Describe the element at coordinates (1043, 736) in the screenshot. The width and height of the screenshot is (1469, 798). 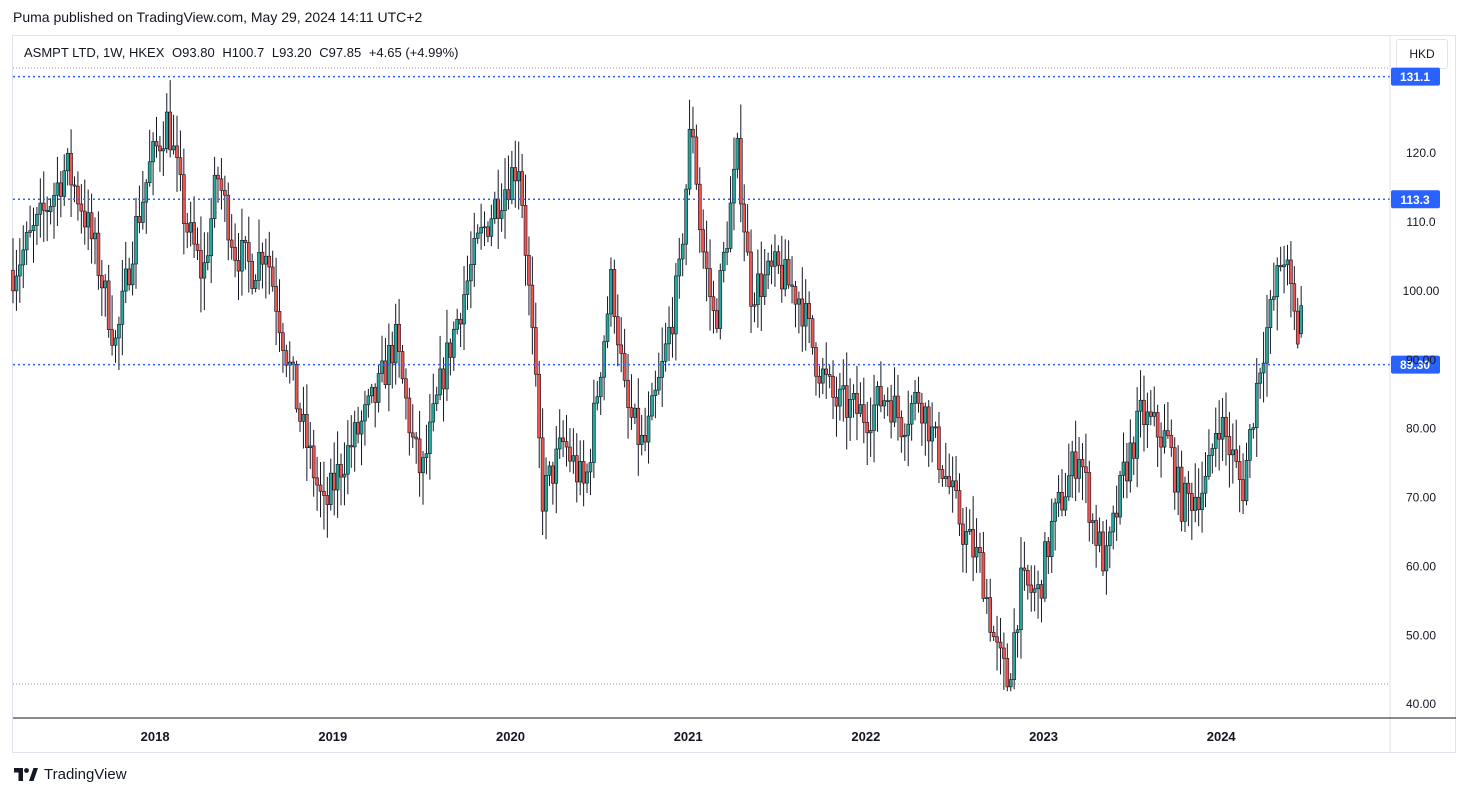
I see `x-tick-label: 2023` at that location.